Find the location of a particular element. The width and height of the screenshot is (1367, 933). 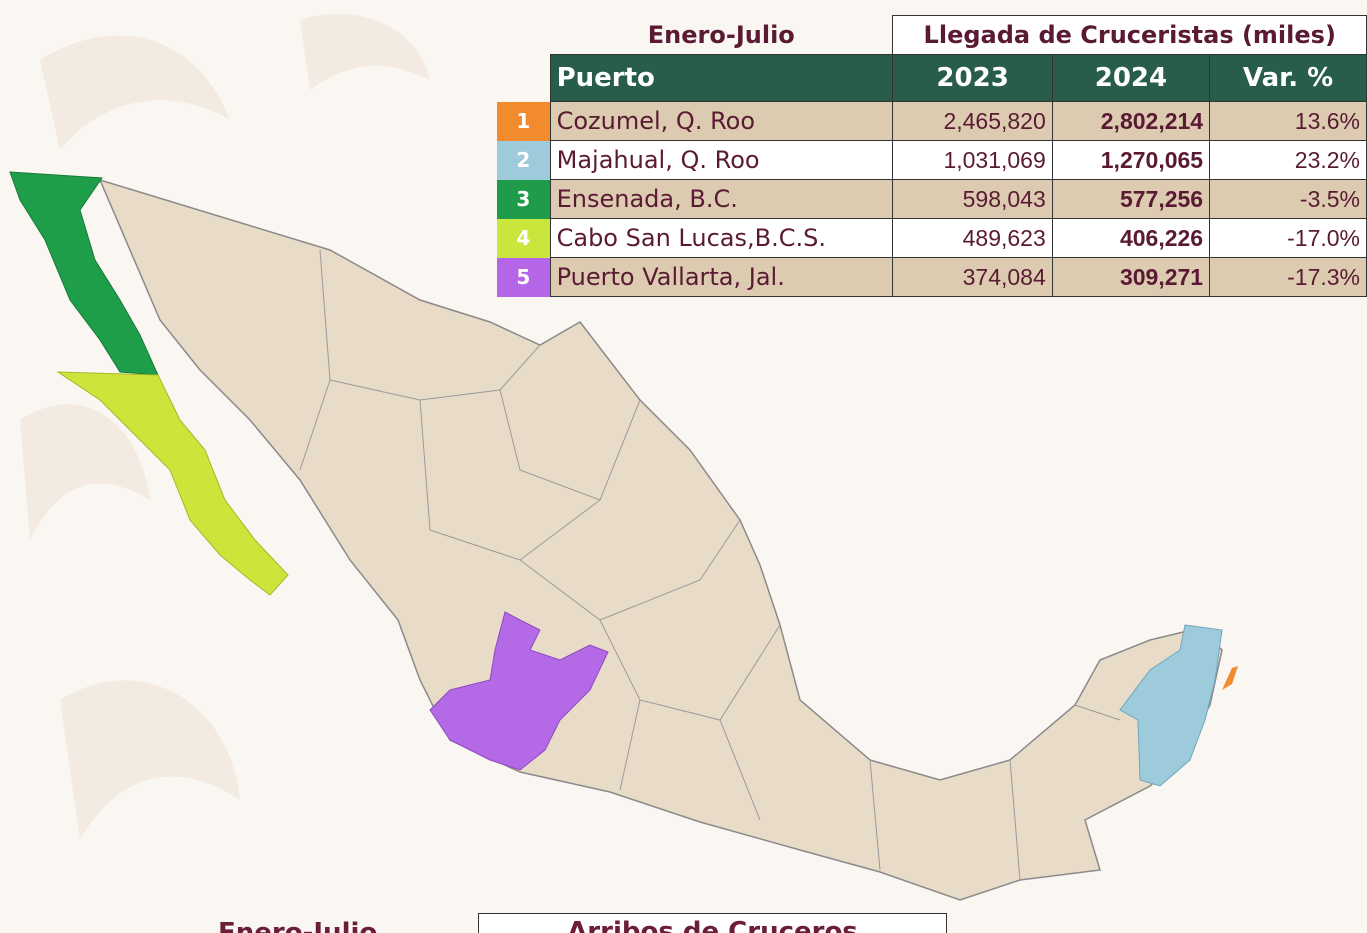

port-name: Ensenada, B.C. is located at coordinates (721, 199).